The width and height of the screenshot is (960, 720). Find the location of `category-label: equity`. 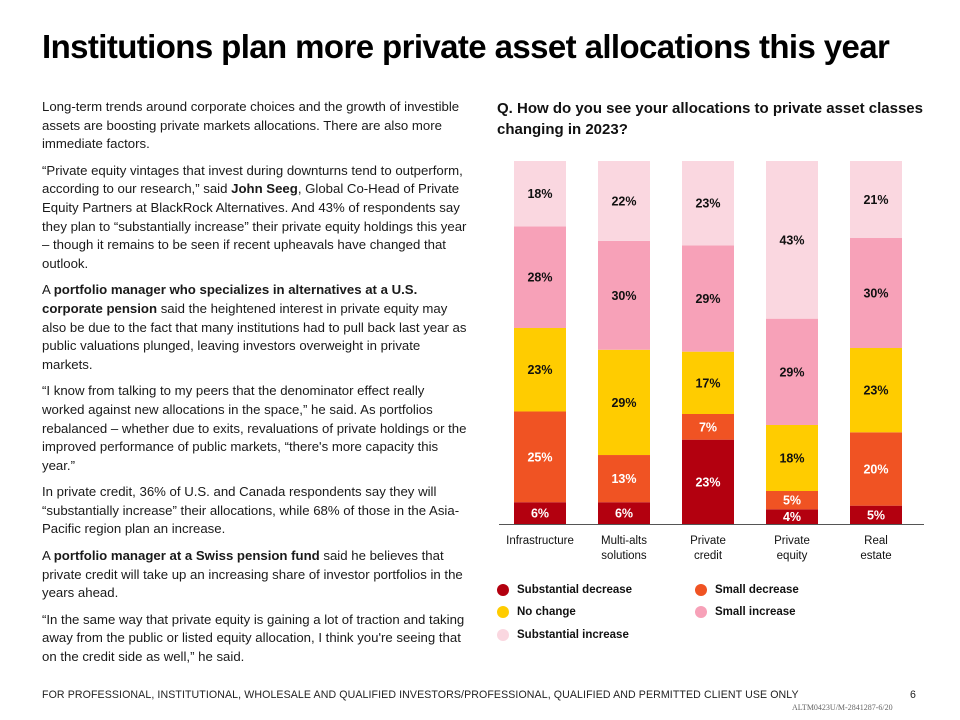

category-label: equity is located at coordinates (792, 556).